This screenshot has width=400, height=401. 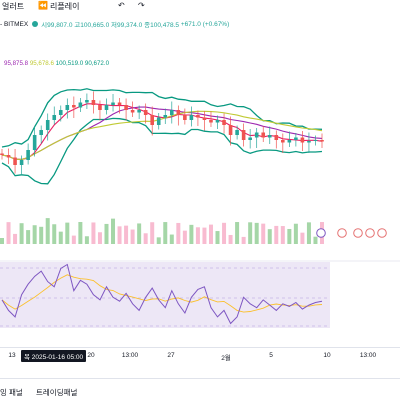 I want to click on tab-trading-panel: 트레이딩패널, so click(x=57, y=392).